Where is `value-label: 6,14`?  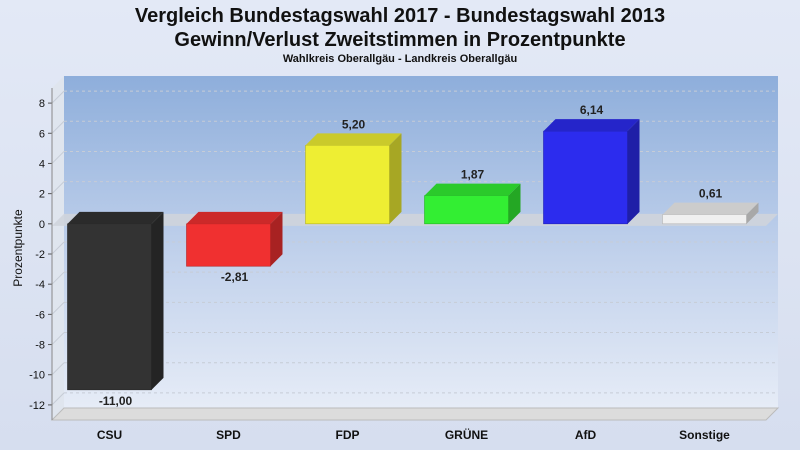 value-label: 6,14 is located at coordinates (592, 110).